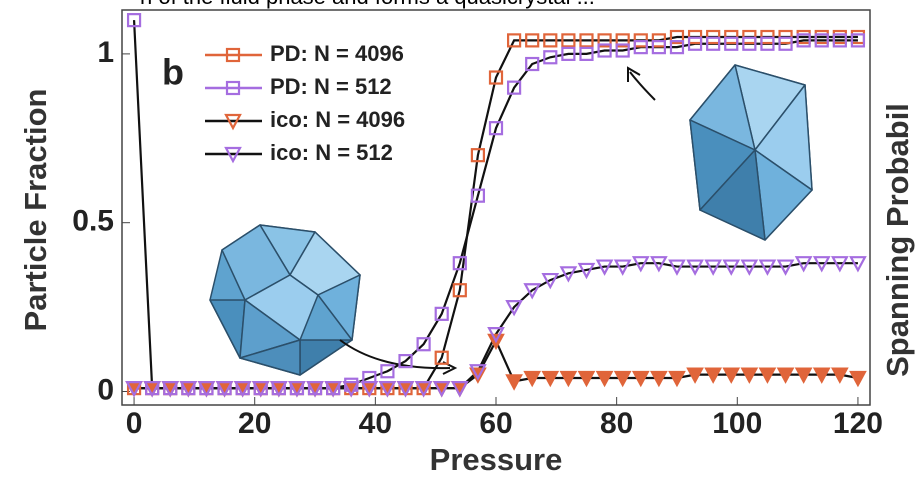  Describe the element at coordinates (254, 423) in the screenshot. I see `x-tick-label: 20` at that location.